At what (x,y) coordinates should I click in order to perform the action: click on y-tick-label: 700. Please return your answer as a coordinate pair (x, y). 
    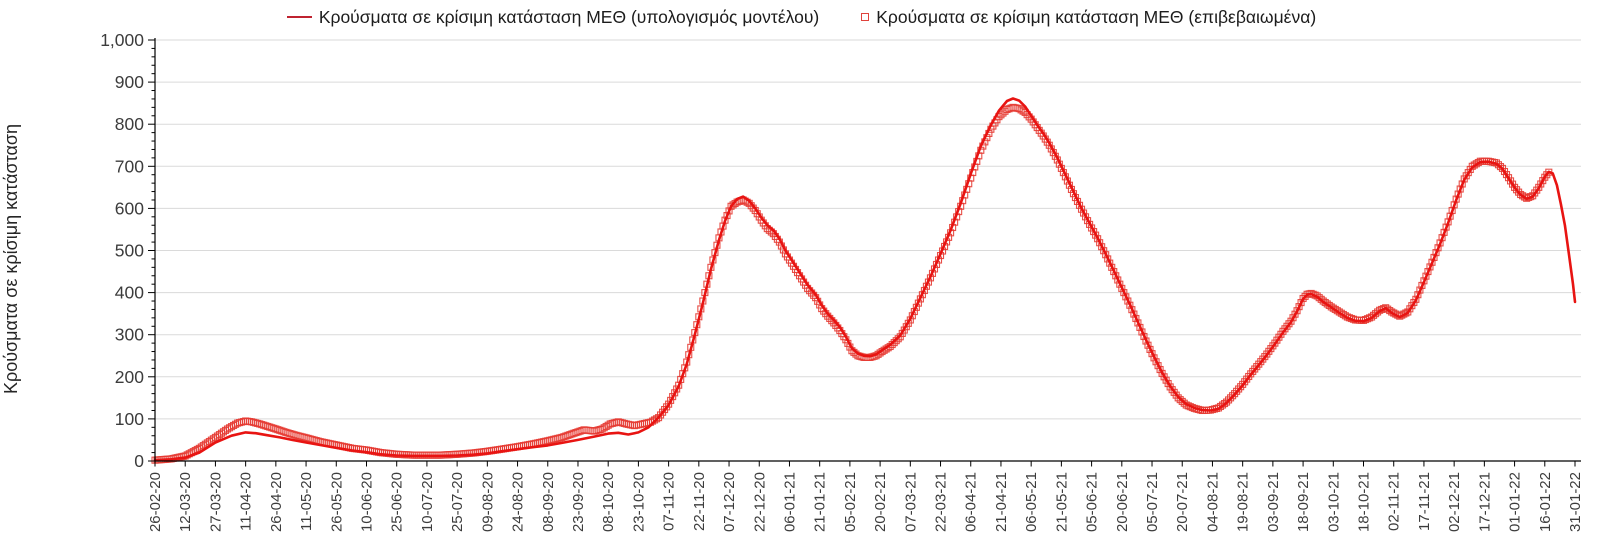
    Looking at the image, I should click on (129, 166).